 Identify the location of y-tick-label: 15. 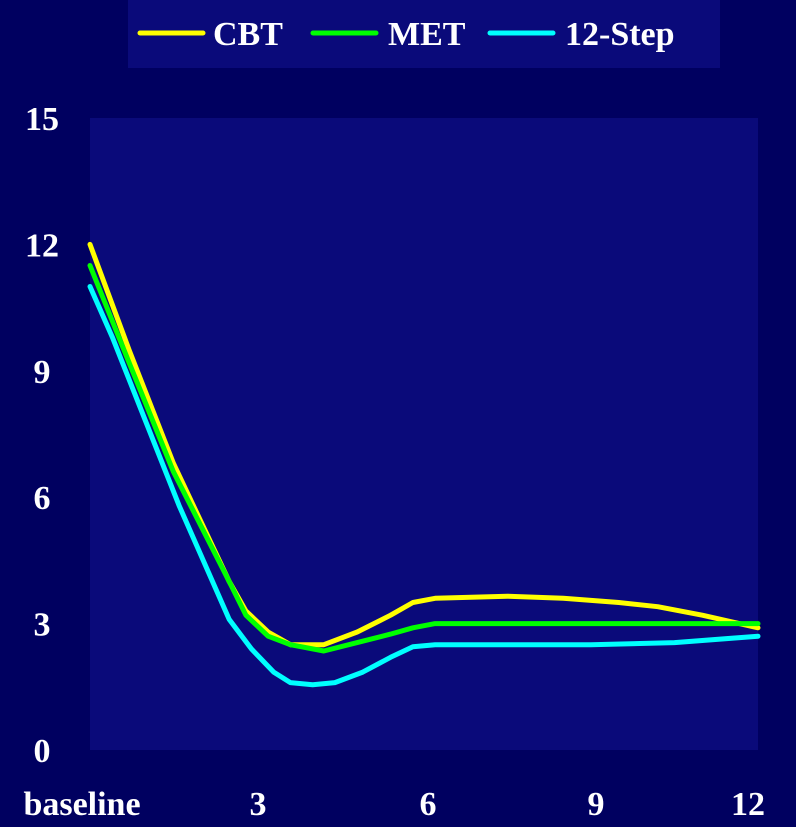
(42, 119).